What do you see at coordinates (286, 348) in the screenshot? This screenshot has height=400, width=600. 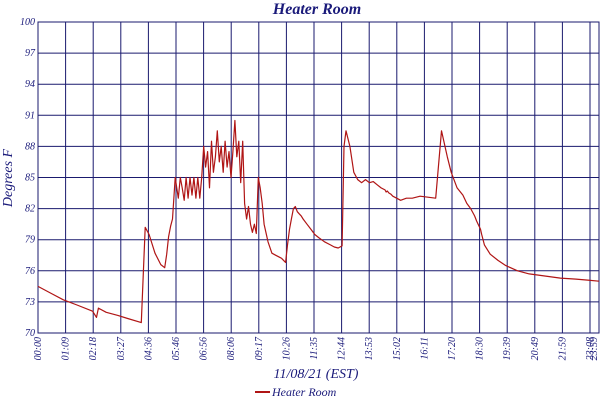 I see `x-tick-label: 10:26` at bounding box center [286, 348].